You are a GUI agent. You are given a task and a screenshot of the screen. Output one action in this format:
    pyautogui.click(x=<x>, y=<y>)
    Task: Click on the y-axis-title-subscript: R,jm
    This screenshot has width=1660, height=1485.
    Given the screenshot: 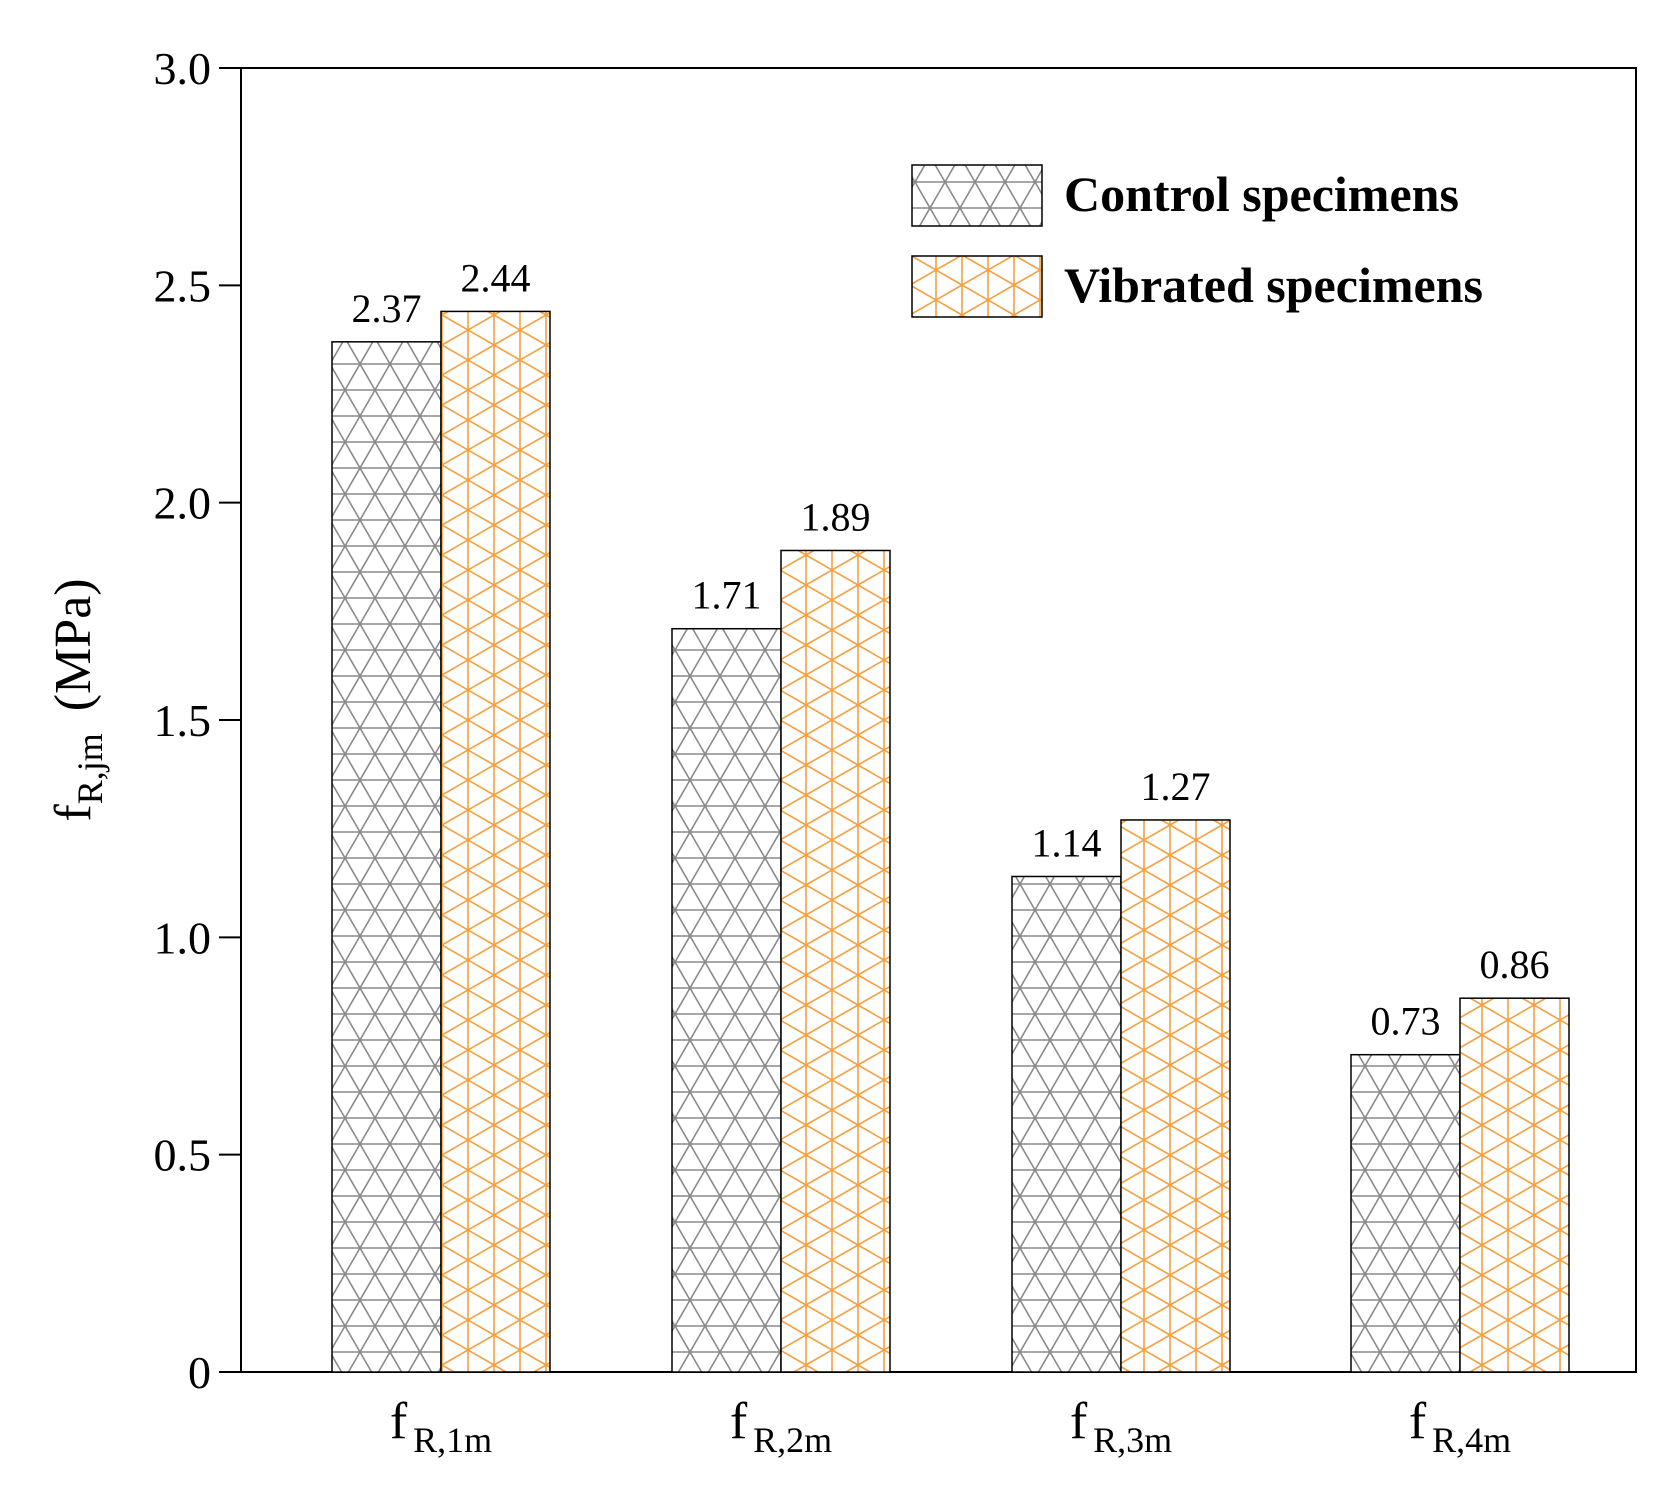 What is the action you would take?
    pyautogui.click(x=90, y=768)
    